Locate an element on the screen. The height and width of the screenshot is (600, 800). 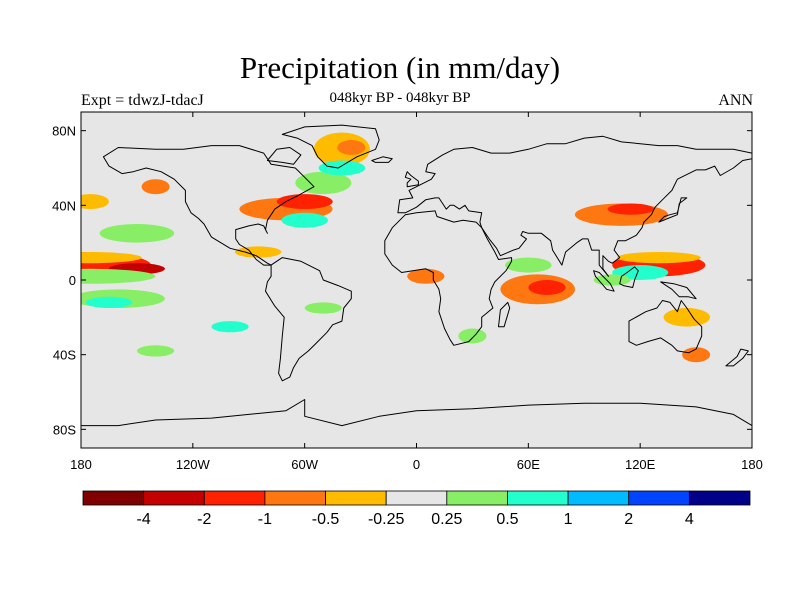
season-label: ANN is located at coordinates (735, 100).